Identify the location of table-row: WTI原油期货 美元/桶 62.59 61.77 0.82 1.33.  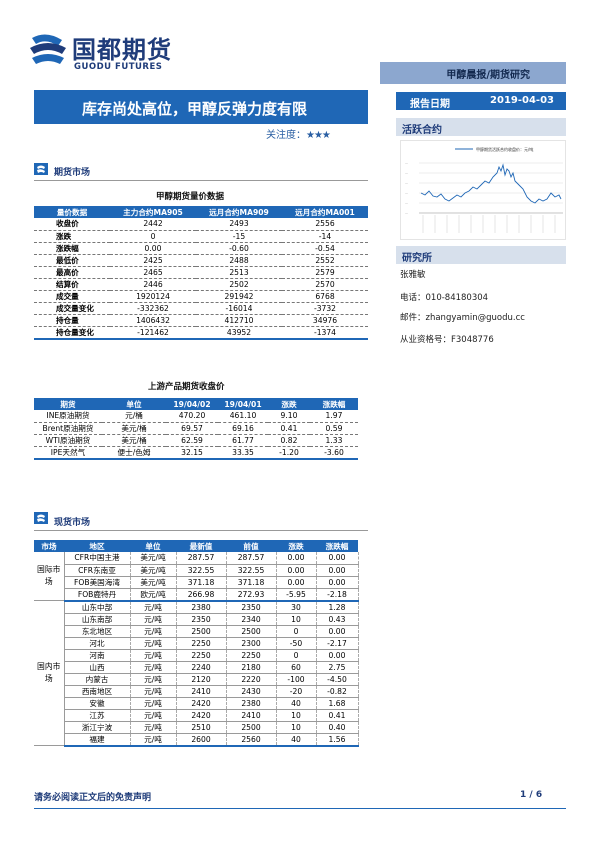
(196, 440).